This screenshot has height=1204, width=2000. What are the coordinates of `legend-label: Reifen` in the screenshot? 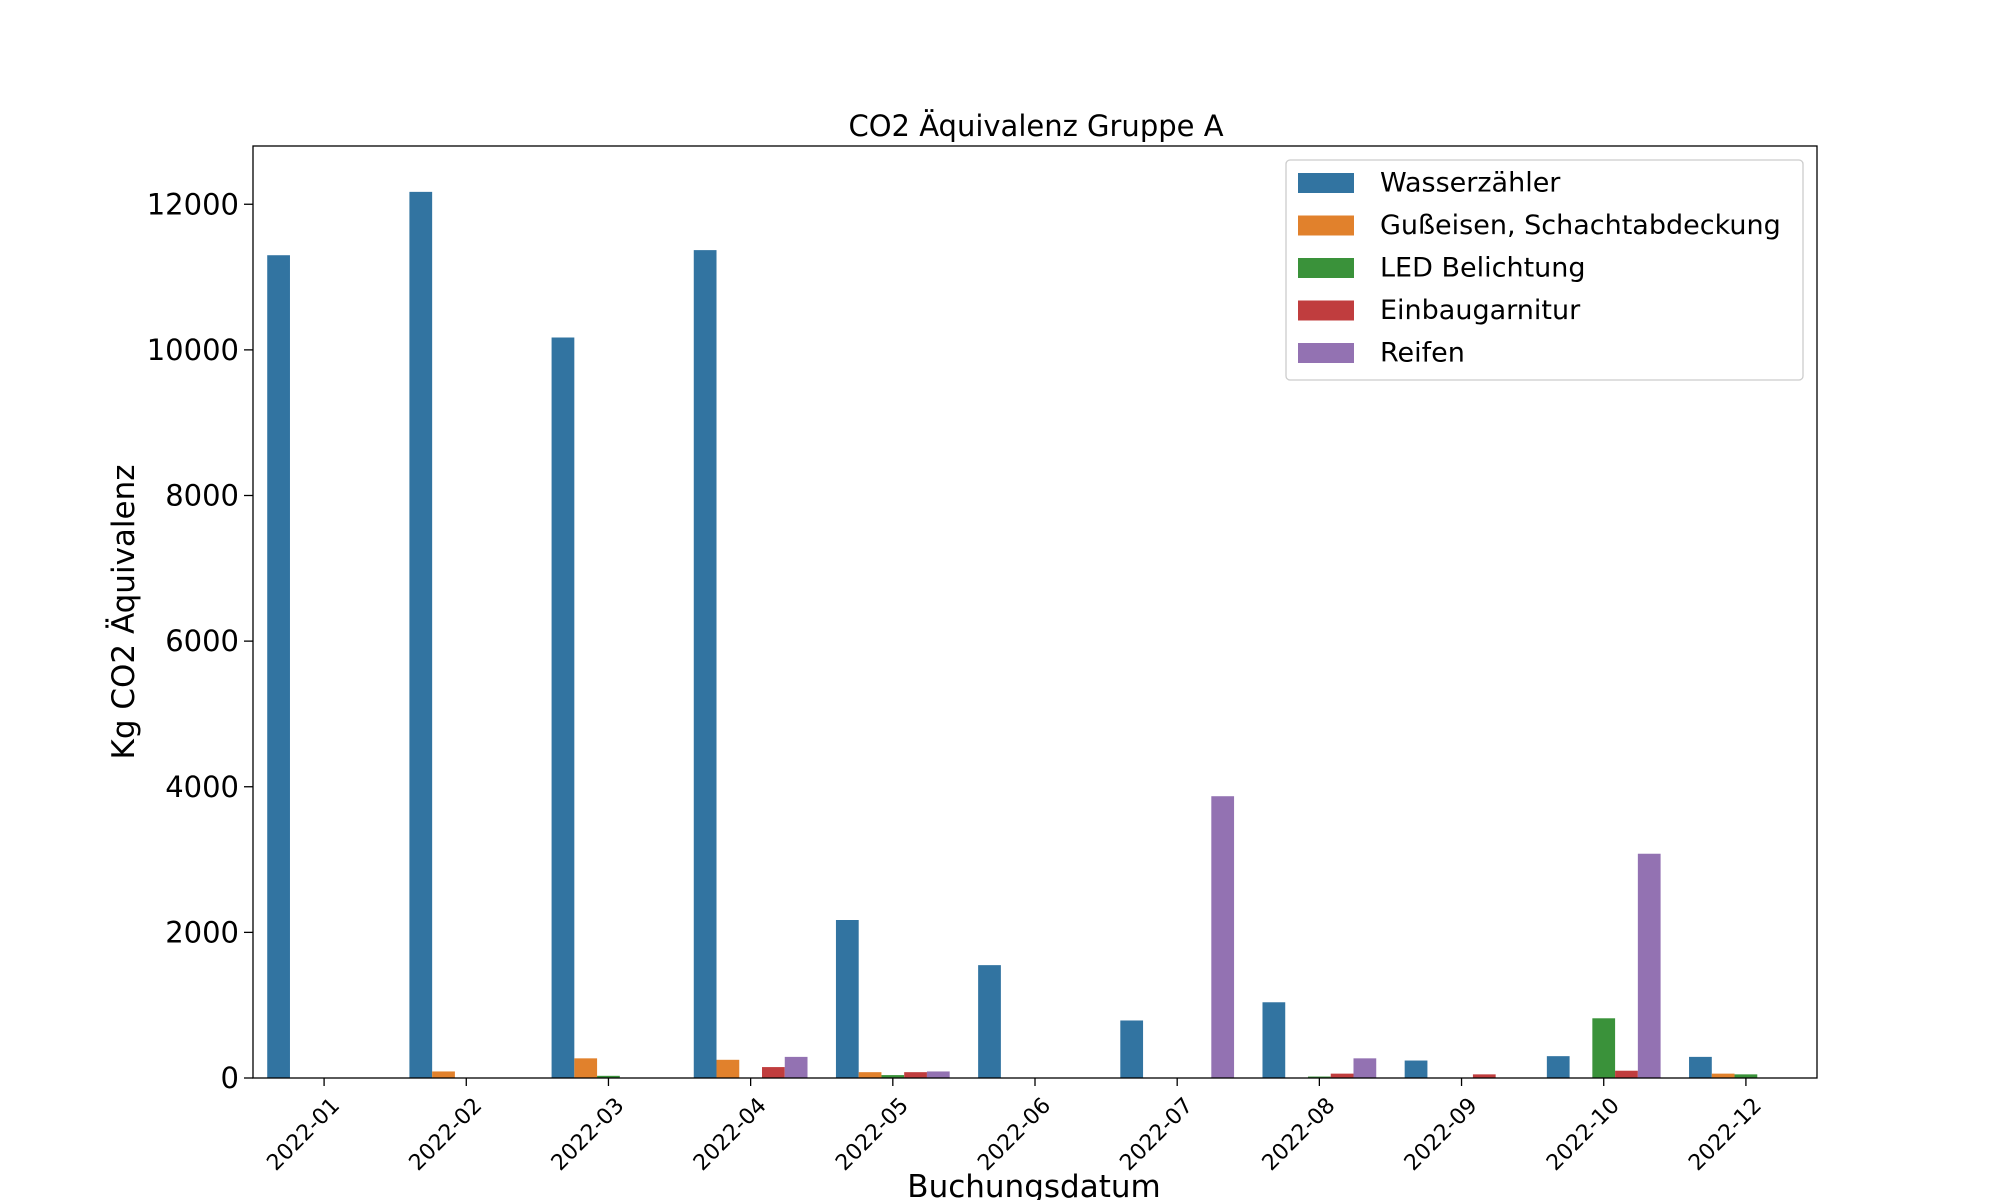 It's located at (1422, 353).